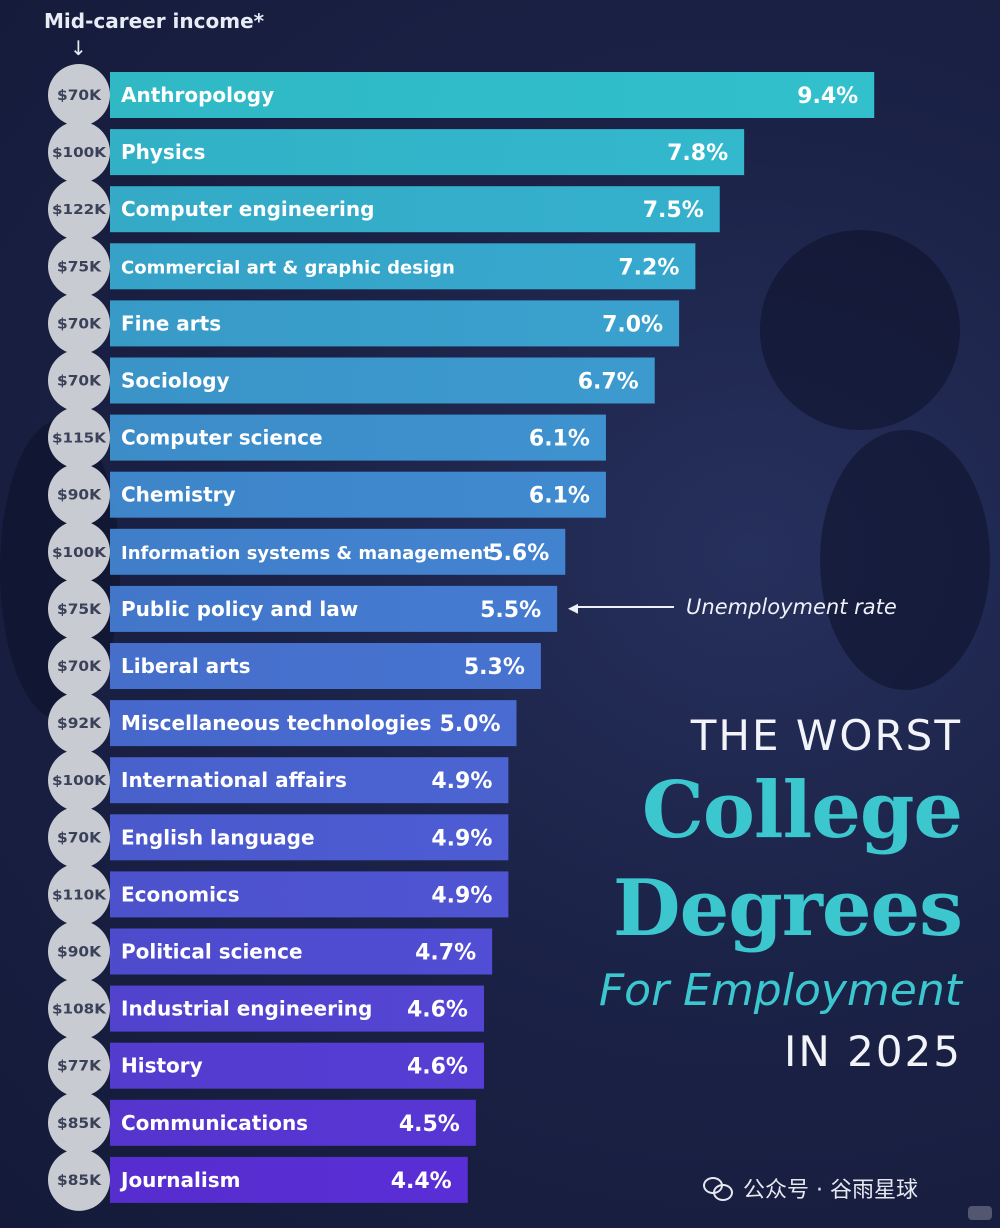  Describe the element at coordinates (234, 780) in the screenshot. I see `category-label: International affairs` at that location.